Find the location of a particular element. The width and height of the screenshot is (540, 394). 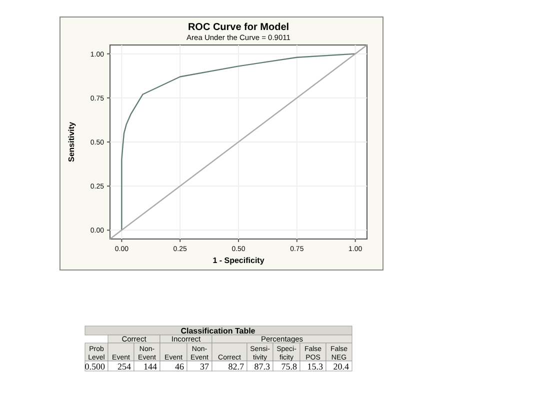

text: 20.4 is located at coordinates (341, 367).